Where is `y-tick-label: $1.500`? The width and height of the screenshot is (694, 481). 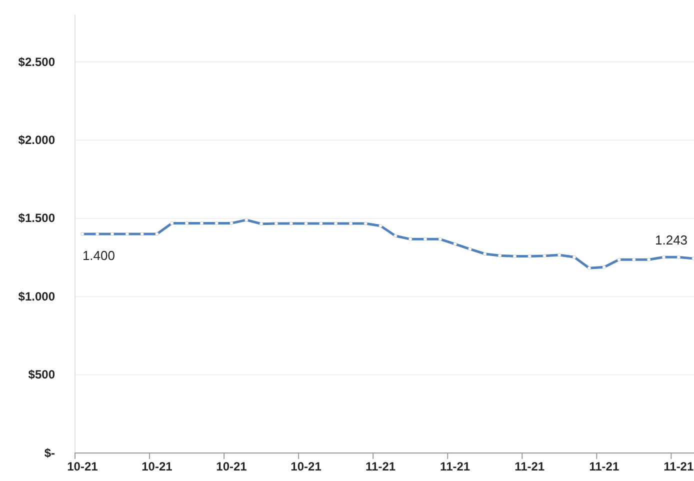 y-tick-label: $1.500 is located at coordinates (37, 218).